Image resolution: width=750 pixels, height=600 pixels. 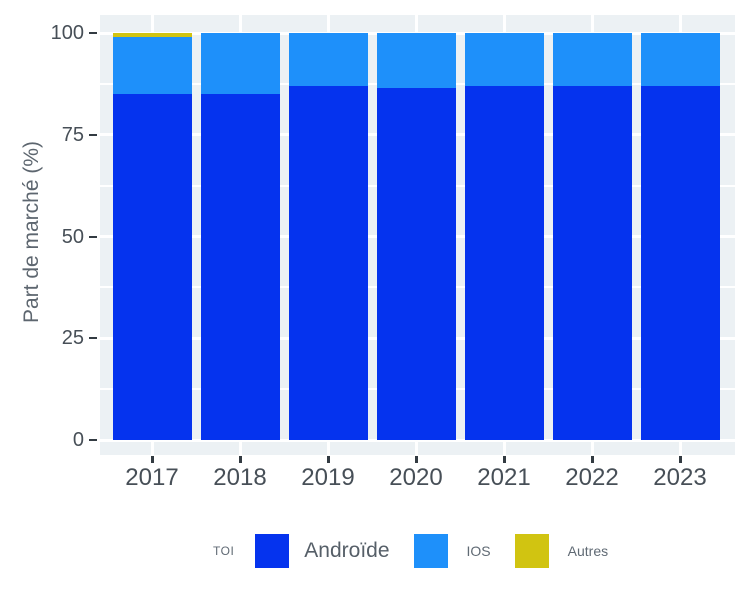 I want to click on legend-swatch-ios, so click(x=430, y=551).